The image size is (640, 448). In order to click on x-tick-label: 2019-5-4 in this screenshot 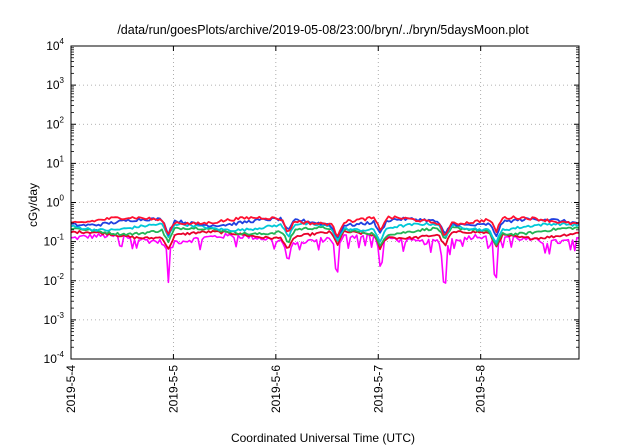, I will do `click(71, 389)`.